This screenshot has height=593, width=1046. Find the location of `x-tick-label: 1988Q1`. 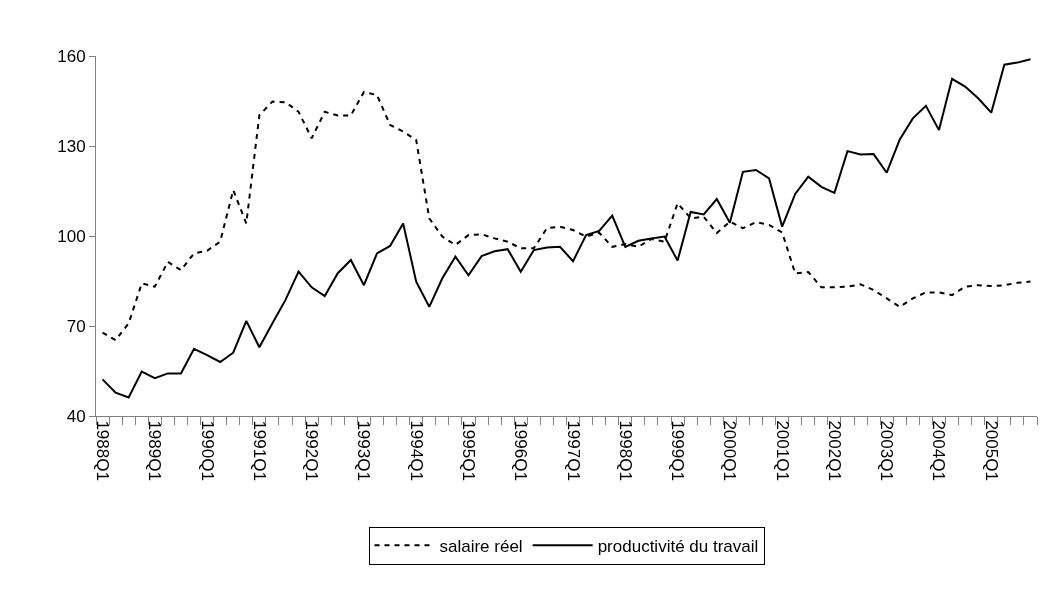

x-tick-label: 1988Q1 is located at coordinates (102, 450).